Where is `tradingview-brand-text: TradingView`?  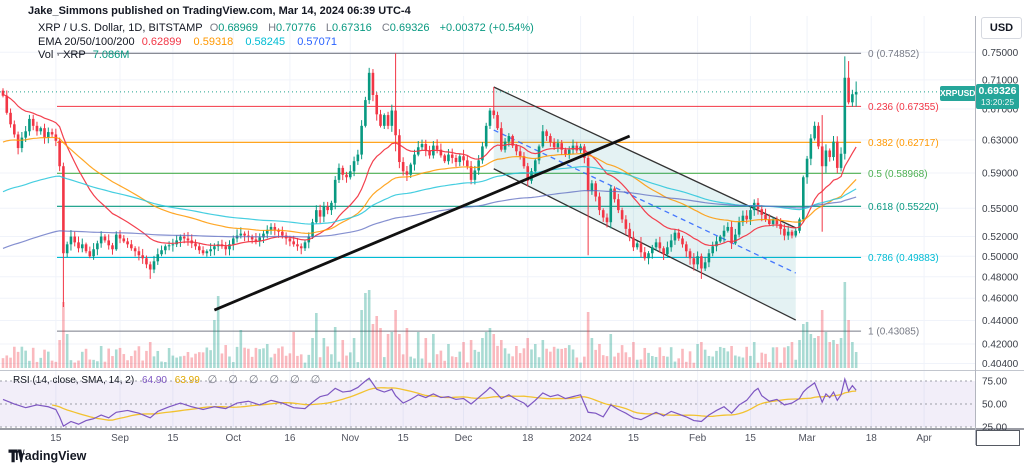 tradingview-brand-text: TradingView is located at coordinates (50, 456).